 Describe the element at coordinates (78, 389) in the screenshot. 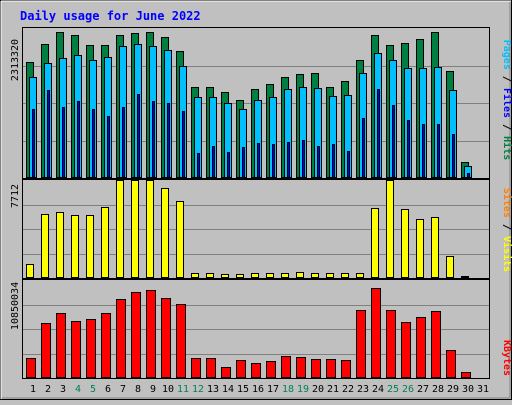

I see `day-label: 4` at that location.